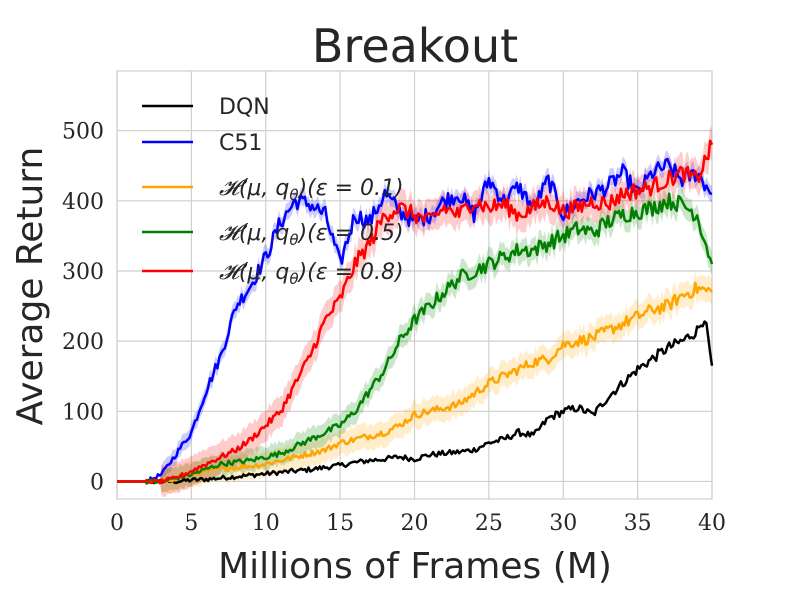  Describe the element at coordinates (83, 272) in the screenshot. I see `y-tick-label: 300` at that location.